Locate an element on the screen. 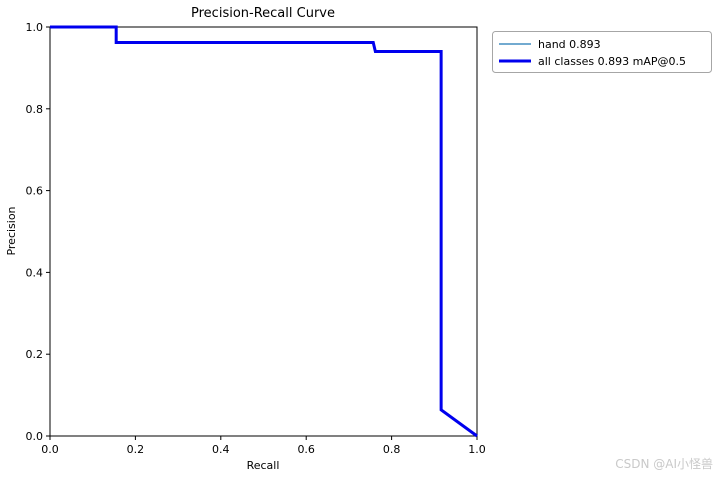 This screenshot has width=720, height=481. y-tick-label: 1.0 is located at coordinates (35, 27).